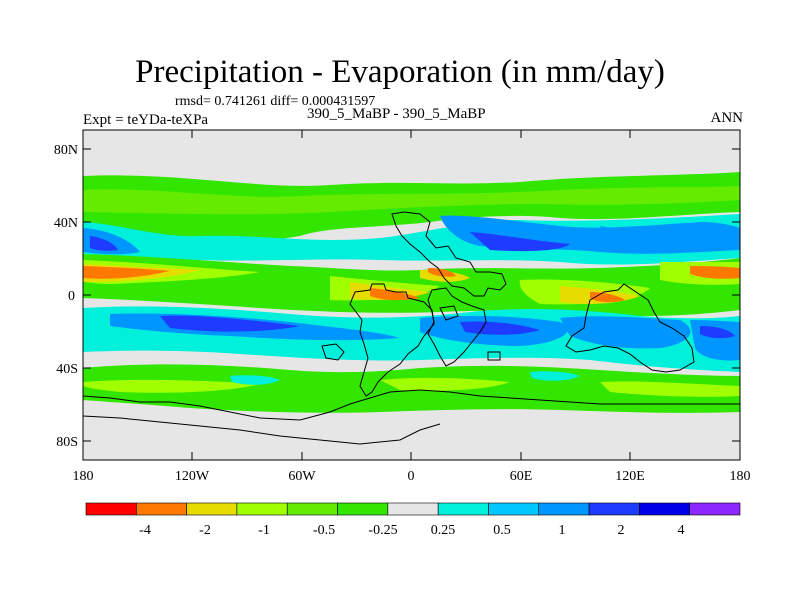  Describe the element at coordinates (330, 242) in the screenshot. I see `north-deep-blue` at that location.